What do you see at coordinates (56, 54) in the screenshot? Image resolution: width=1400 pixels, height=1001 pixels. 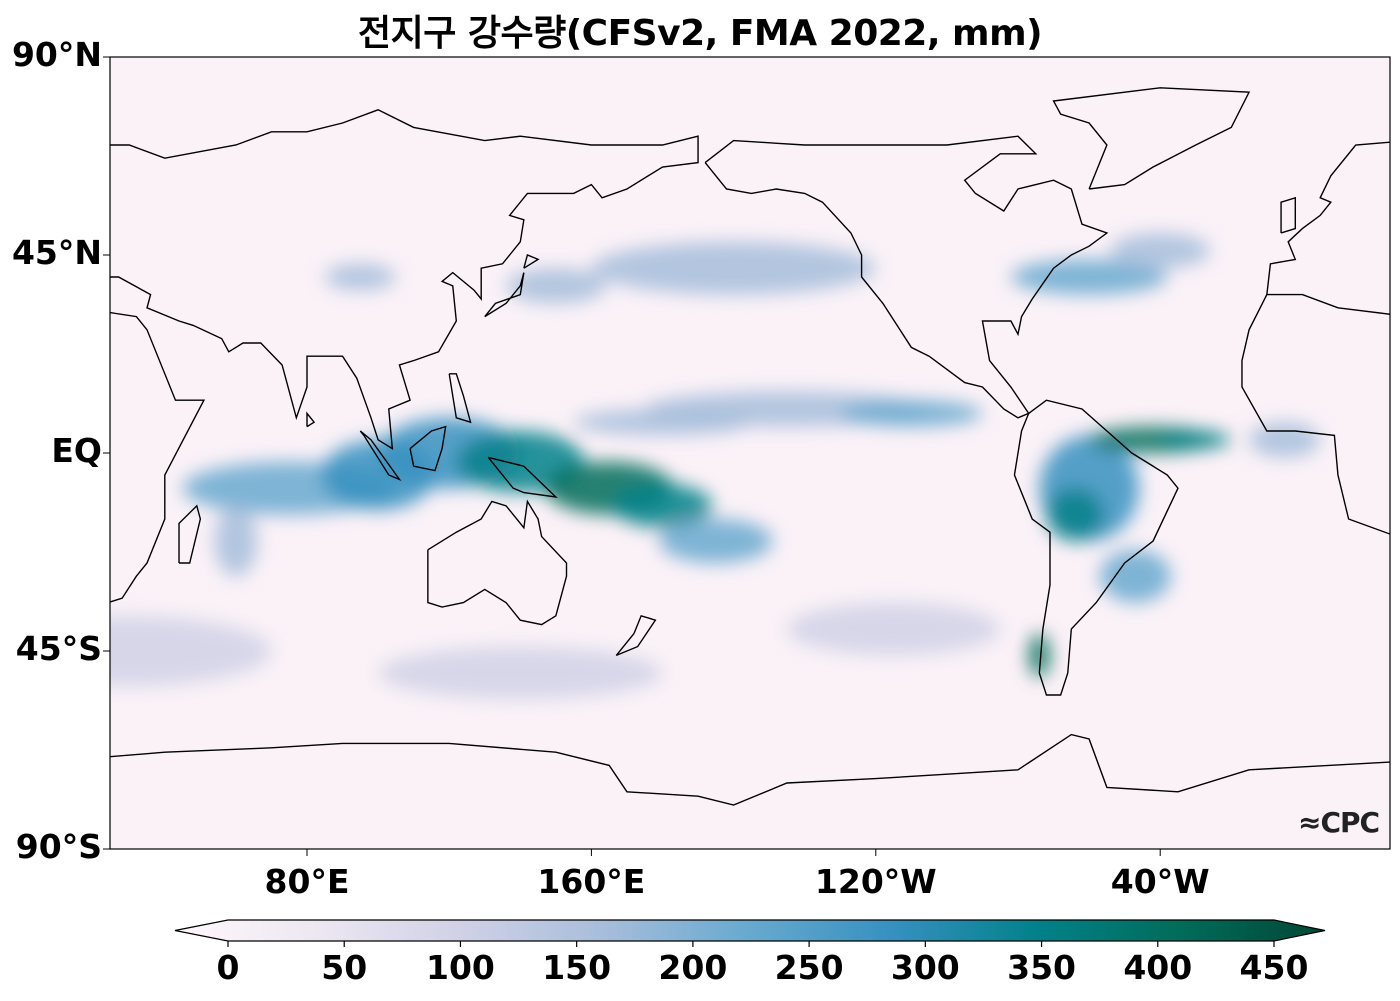 I see `lat-tick-label: 90°N` at bounding box center [56, 54].